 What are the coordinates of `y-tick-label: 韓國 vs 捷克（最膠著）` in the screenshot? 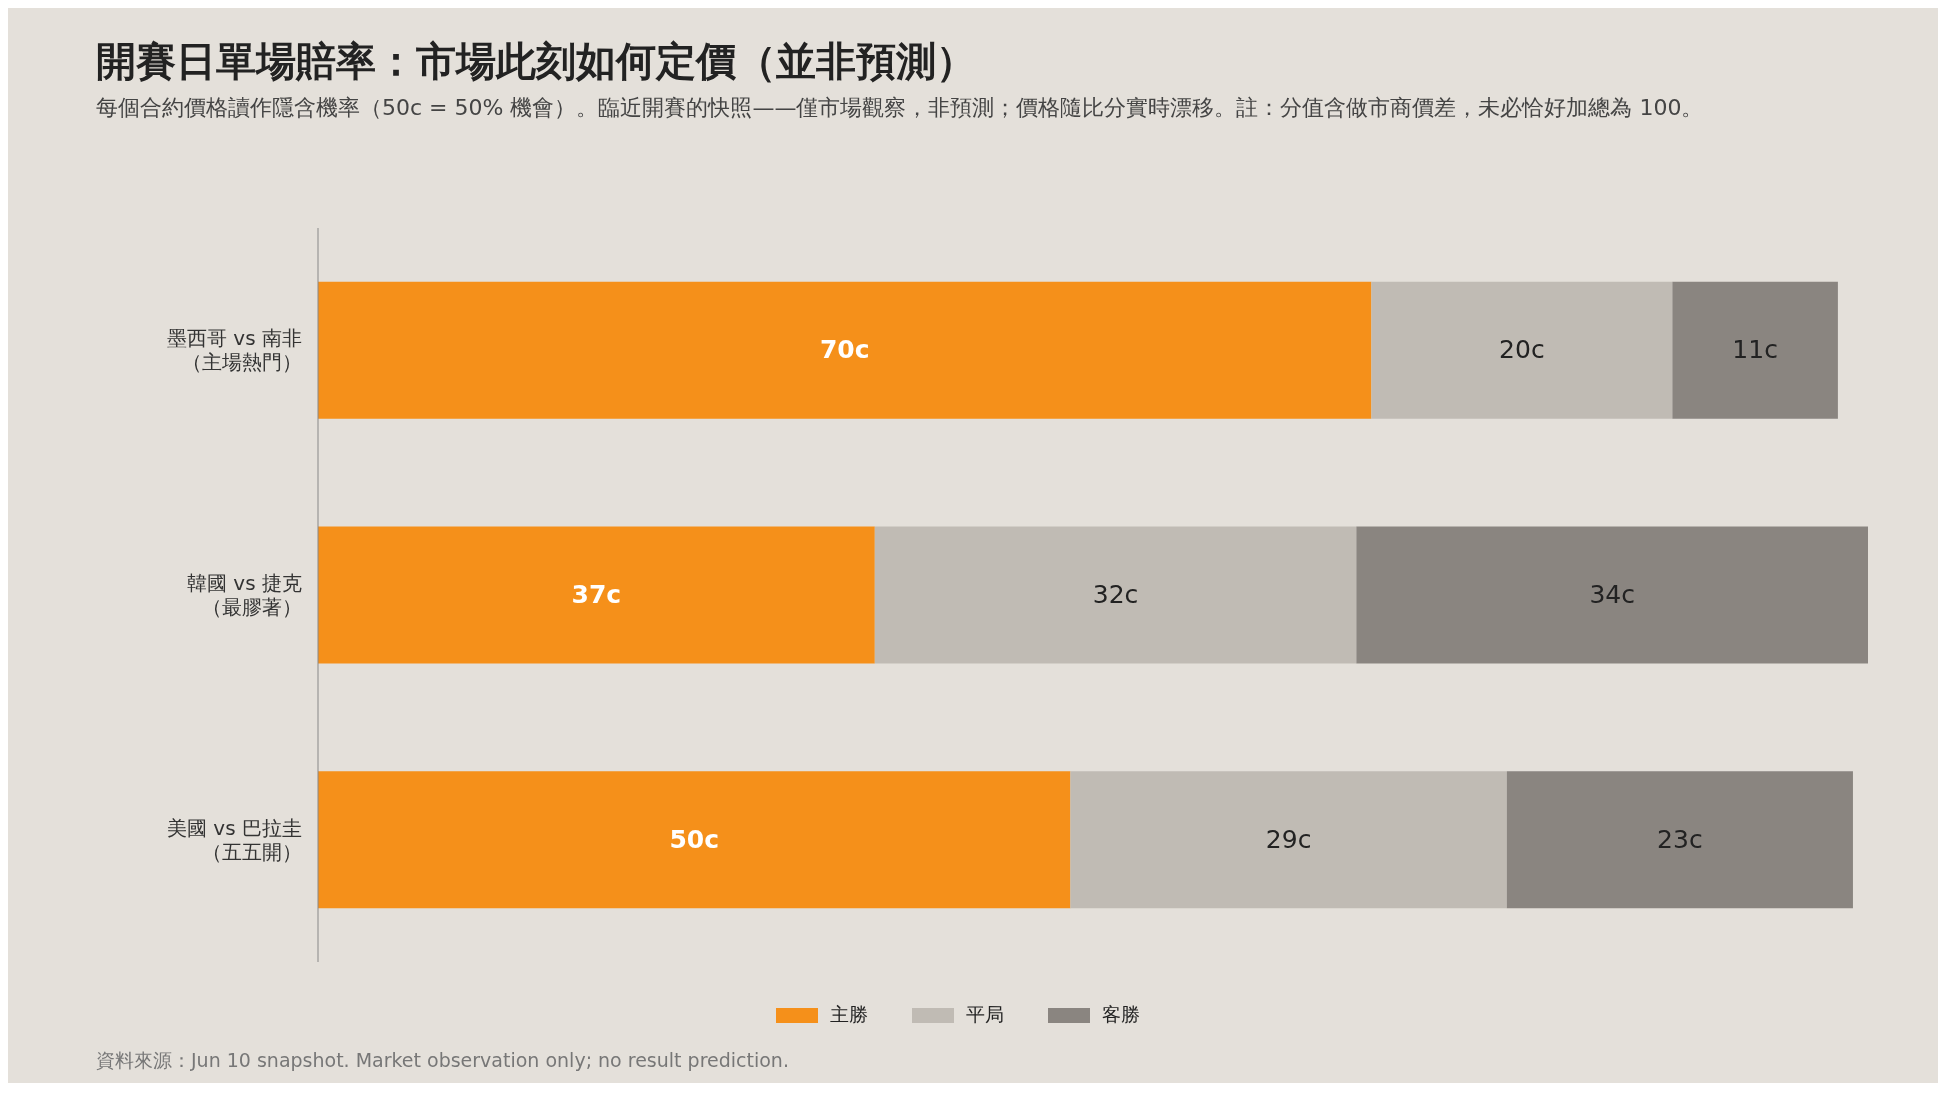 It's located at (244, 595).